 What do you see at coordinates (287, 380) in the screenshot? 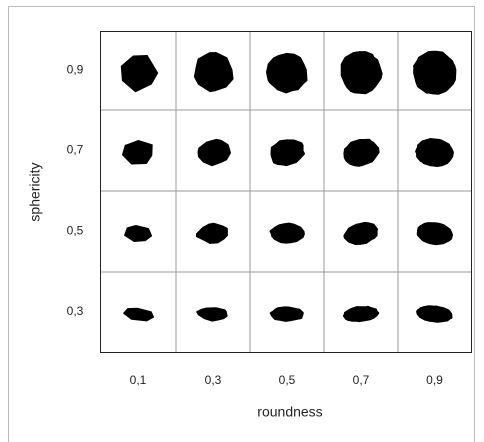
I see `x-tick-label: 0,5` at bounding box center [287, 380].